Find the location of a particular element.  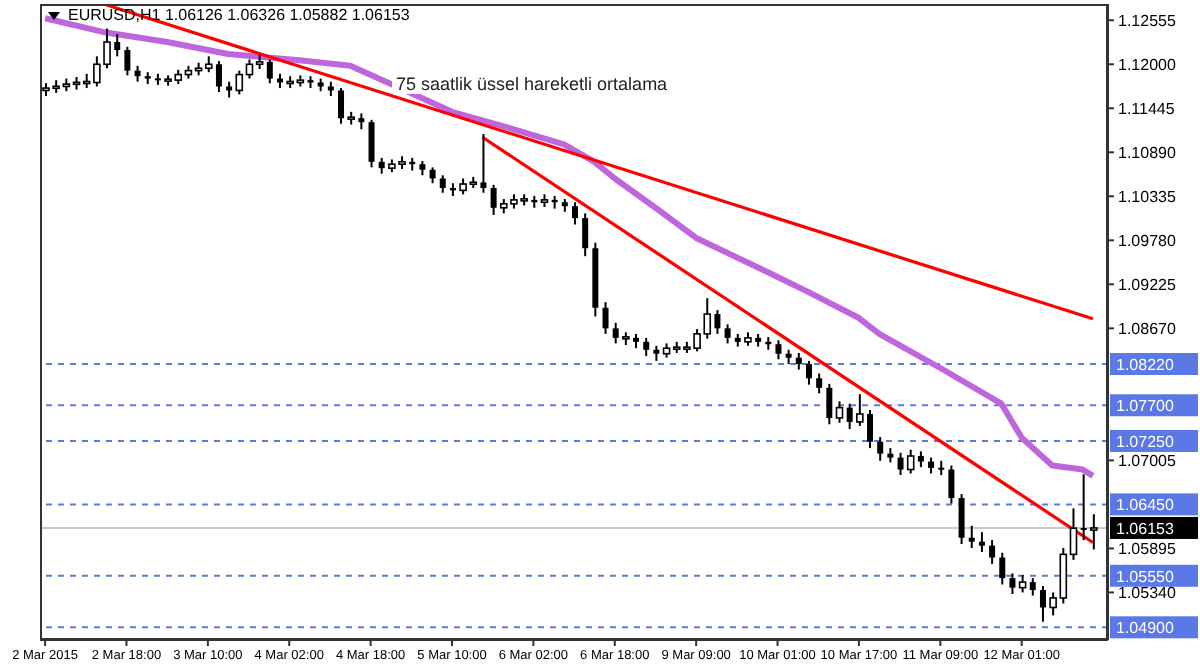

y-tick-label: 1.11445 is located at coordinates (1147, 108).